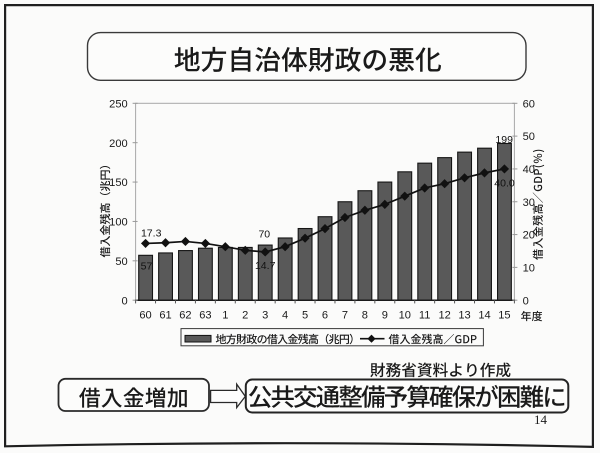 Image resolution: width=600 pixels, height=453 pixels. I want to click on svg-text: 6, so click(325, 316).